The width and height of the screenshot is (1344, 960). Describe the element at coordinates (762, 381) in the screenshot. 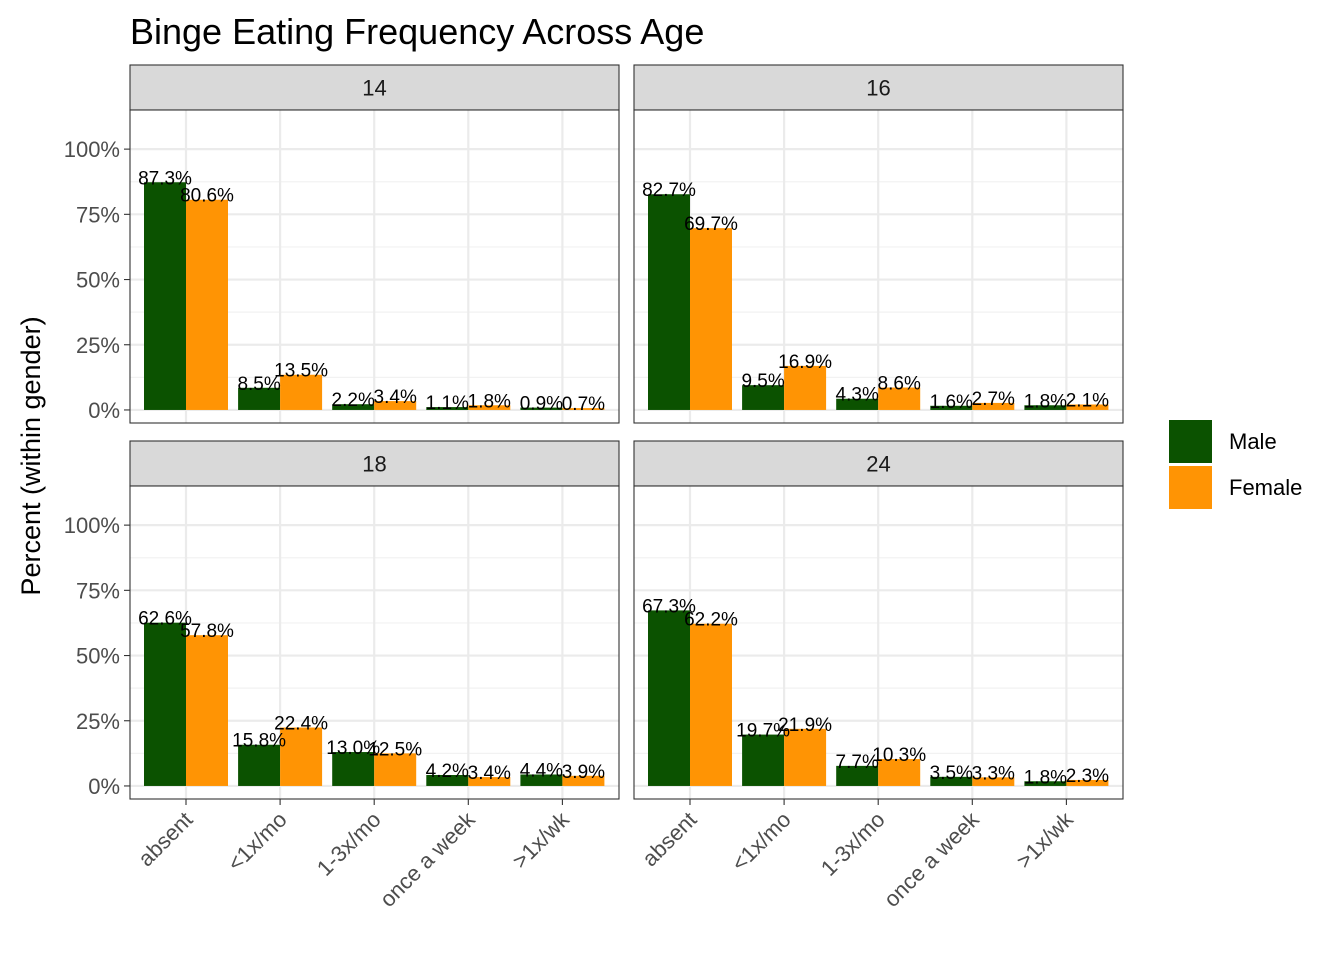

I see `data-label: 9.5%` at that location.